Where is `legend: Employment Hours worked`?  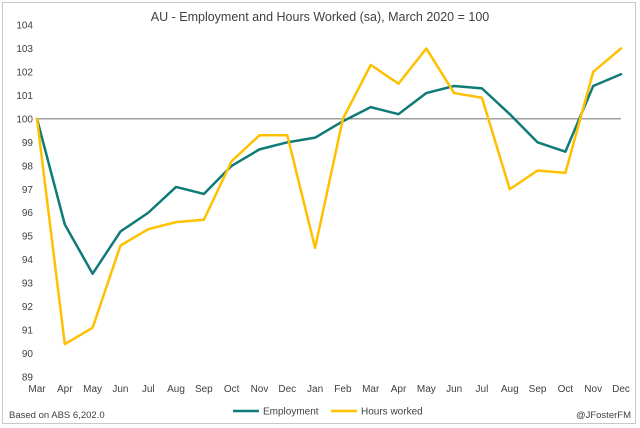
legend: Employment Hours worked is located at coordinates (328, 412).